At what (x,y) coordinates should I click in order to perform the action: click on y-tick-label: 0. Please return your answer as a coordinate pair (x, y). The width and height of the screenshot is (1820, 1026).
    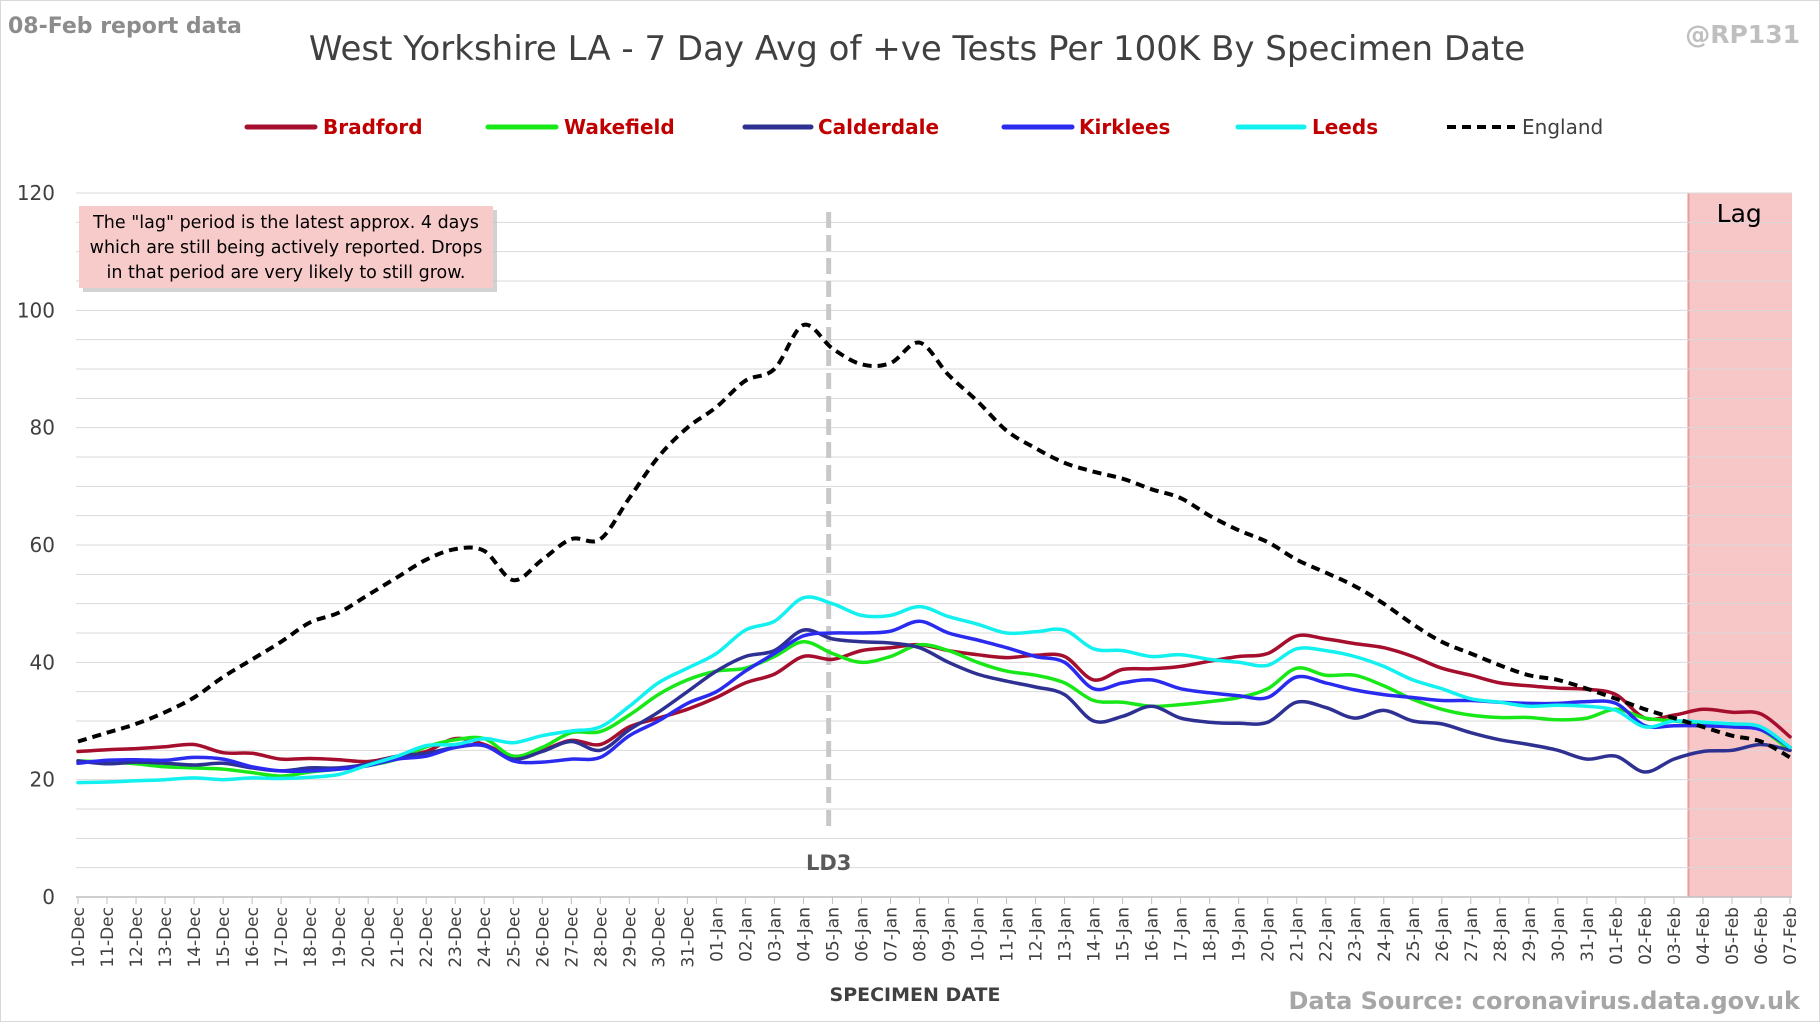
    Looking at the image, I should click on (48, 897).